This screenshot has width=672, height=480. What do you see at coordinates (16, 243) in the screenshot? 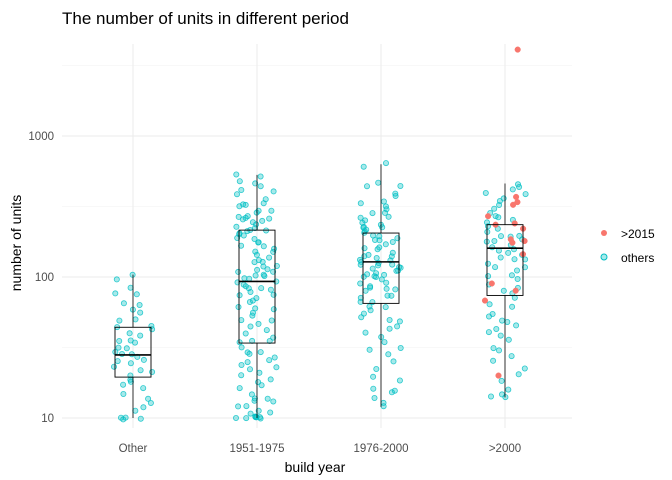
I see `y-axis-label: number of units` at bounding box center [16, 243].